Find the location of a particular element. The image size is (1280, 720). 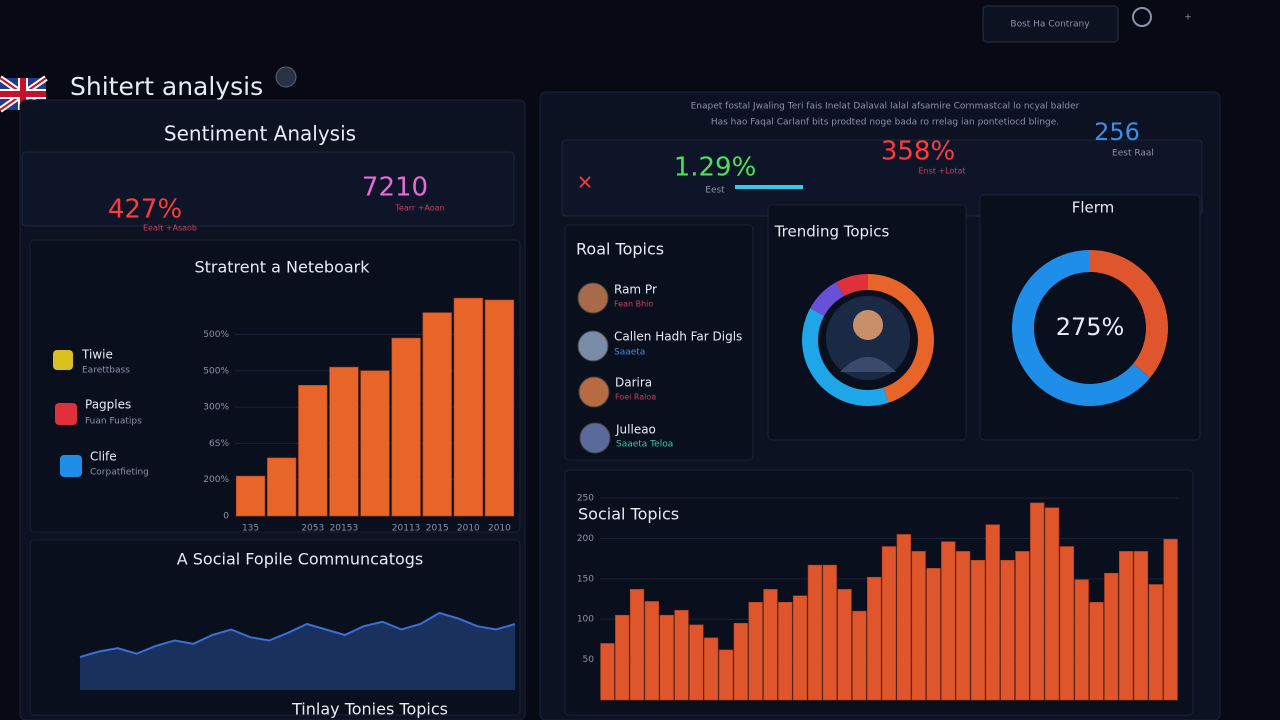

kpi-sub: Enst +Lotat is located at coordinates (941, 171).